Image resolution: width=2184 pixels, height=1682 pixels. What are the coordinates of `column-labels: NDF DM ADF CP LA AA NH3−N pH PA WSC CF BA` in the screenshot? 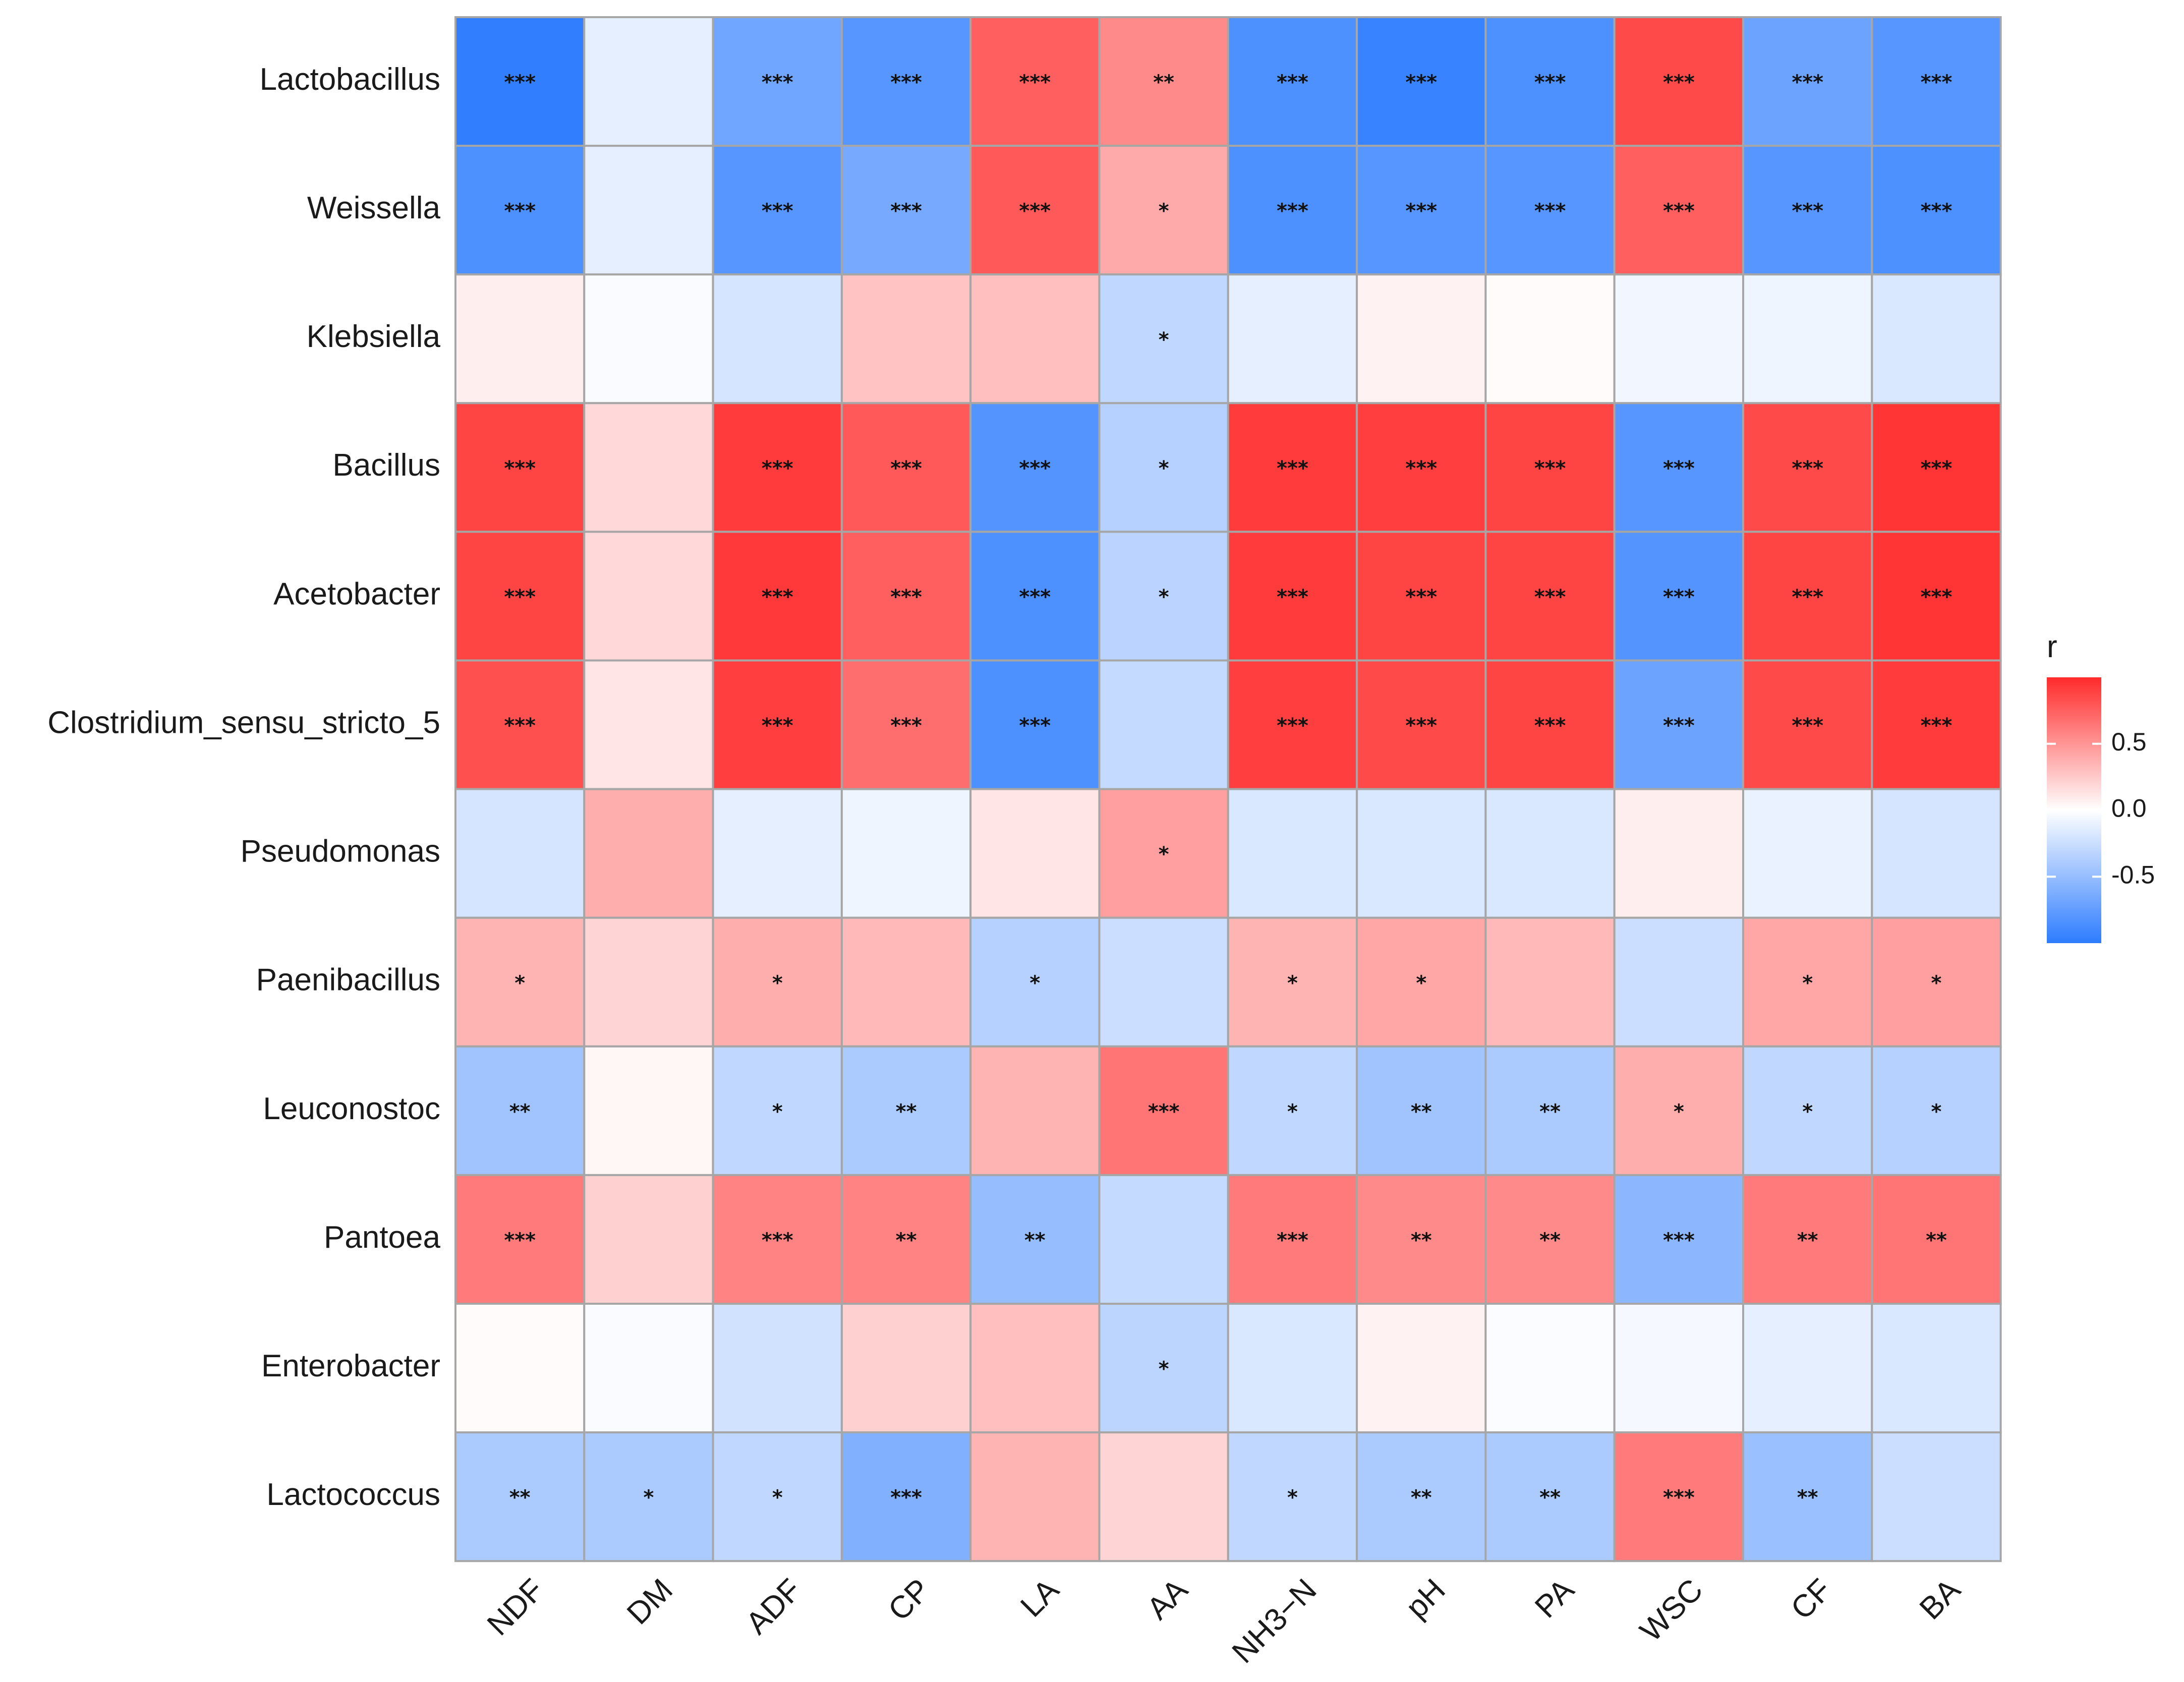 It's located at (1224, 1621).